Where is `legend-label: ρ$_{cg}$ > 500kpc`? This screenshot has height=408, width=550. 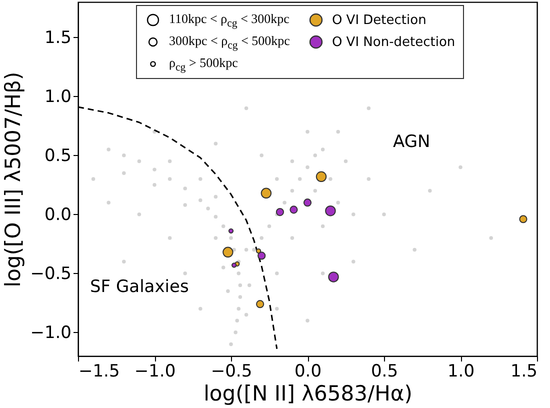
legend-label: ρ$_{cg}$ > 500kpc is located at coordinates (203, 64).